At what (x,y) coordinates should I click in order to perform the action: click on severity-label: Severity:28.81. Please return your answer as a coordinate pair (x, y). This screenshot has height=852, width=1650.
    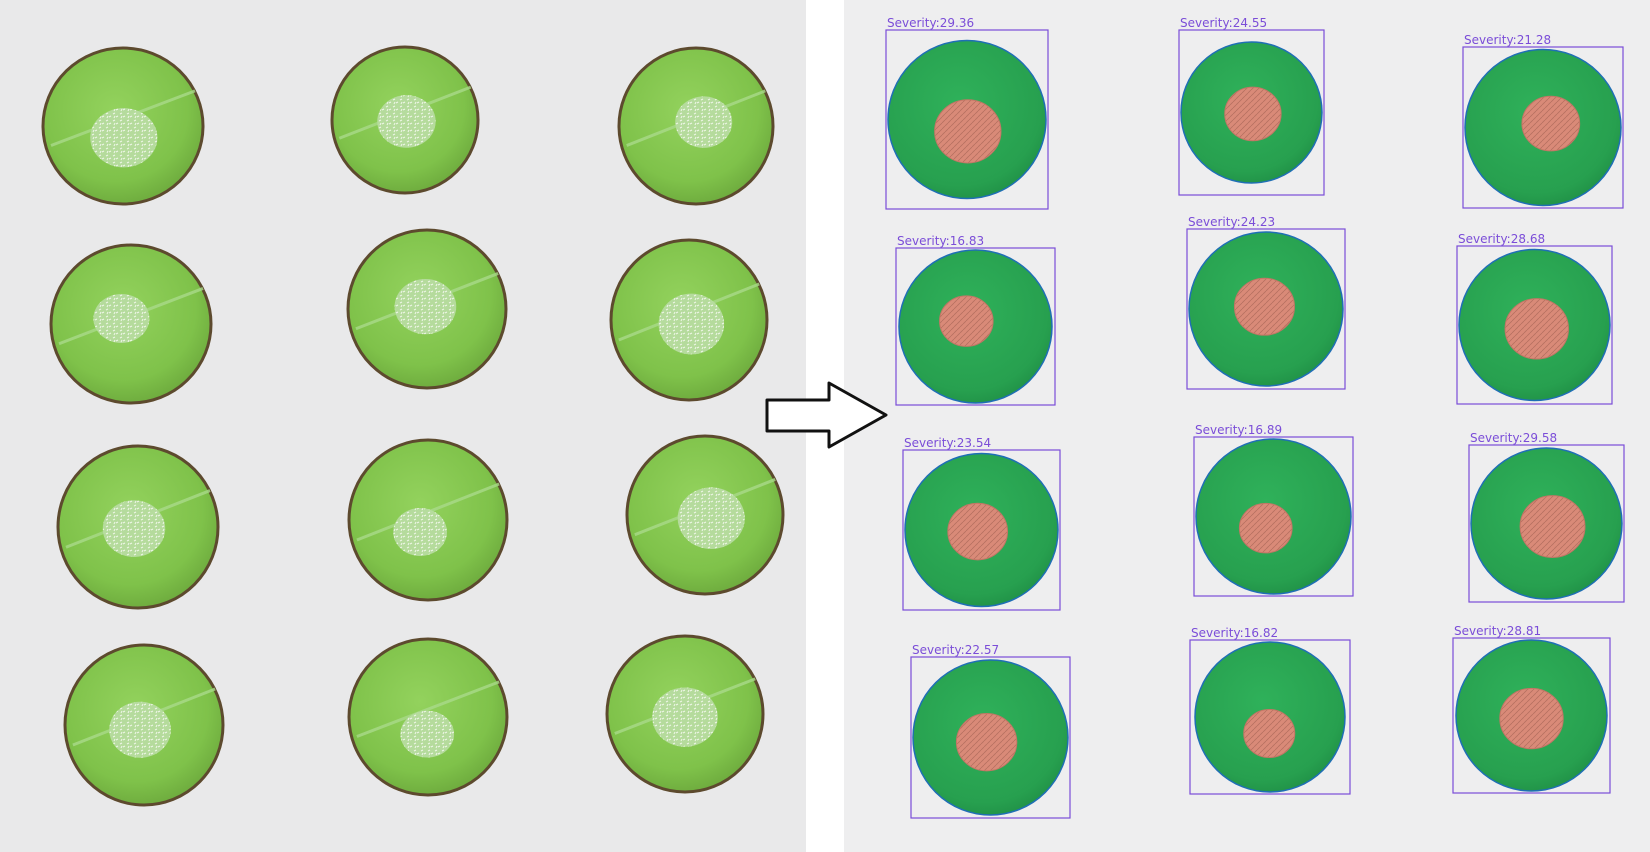
    Looking at the image, I should click on (1497, 631).